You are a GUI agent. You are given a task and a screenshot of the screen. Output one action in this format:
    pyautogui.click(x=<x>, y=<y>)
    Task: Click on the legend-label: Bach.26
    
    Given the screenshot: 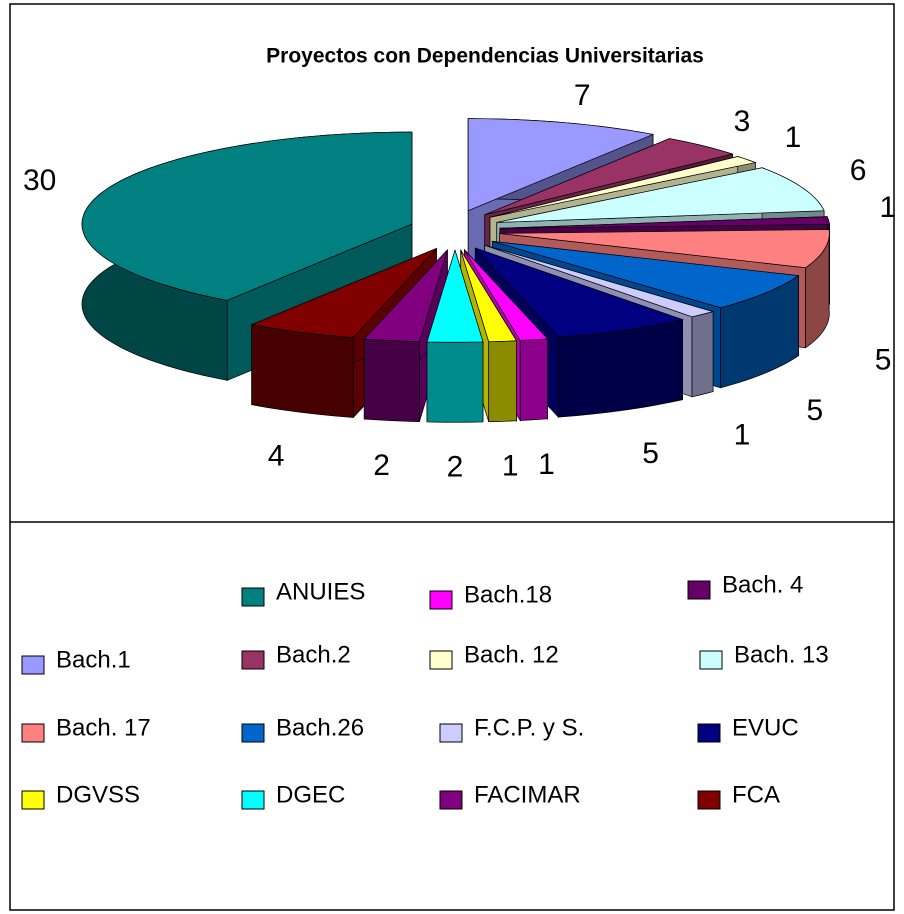 What is the action you would take?
    pyautogui.click(x=320, y=727)
    